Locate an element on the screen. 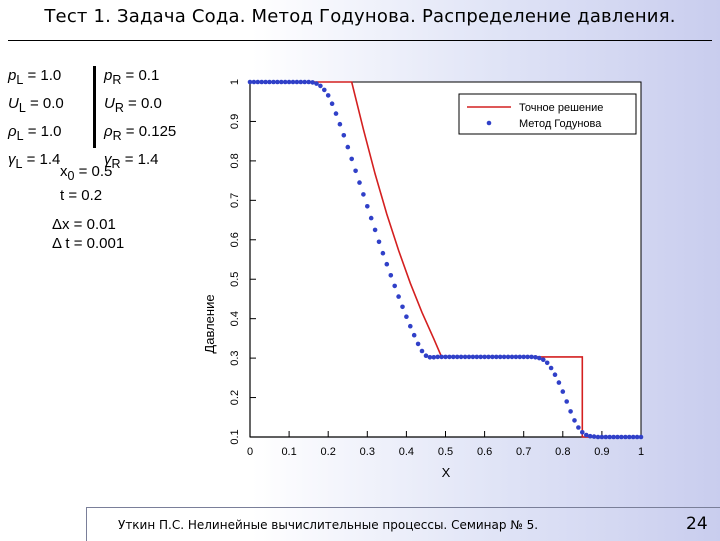 This screenshot has width=720, height=541. legend-box is located at coordinates (547, 114).